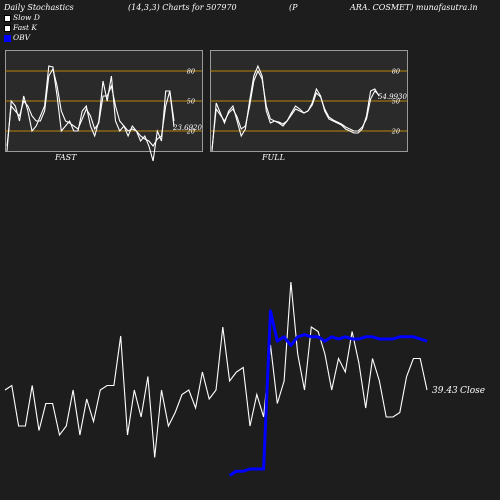  I want to click on fast-panel-label: FAST, so click(66, 157).